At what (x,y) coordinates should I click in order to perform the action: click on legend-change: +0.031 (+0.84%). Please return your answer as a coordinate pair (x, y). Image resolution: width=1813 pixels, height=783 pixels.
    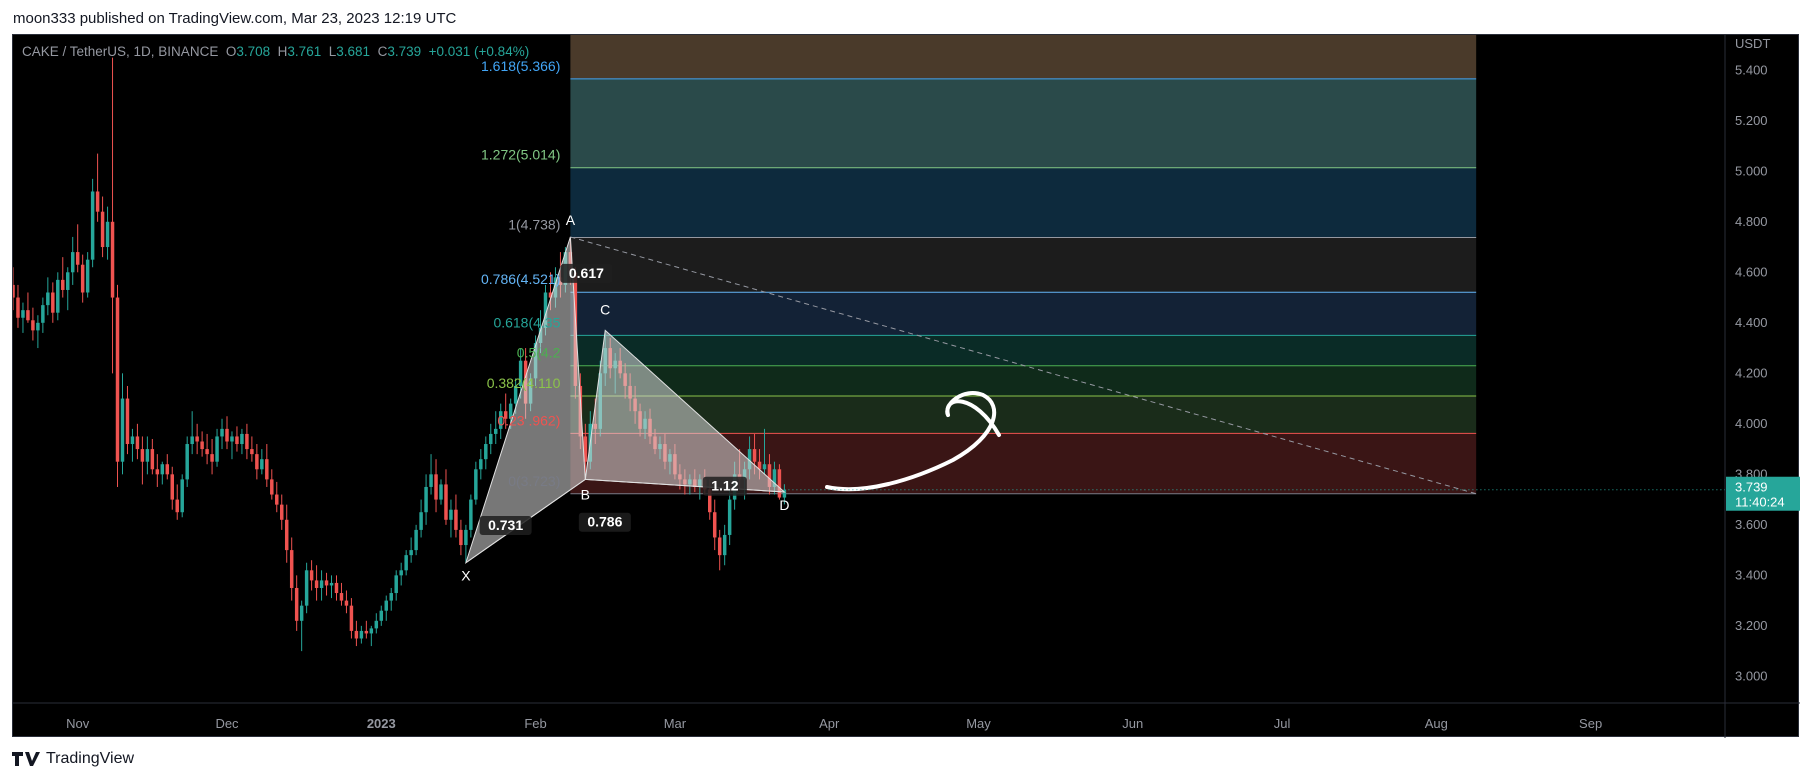
    Looking at the image, I should click on (479, 51).